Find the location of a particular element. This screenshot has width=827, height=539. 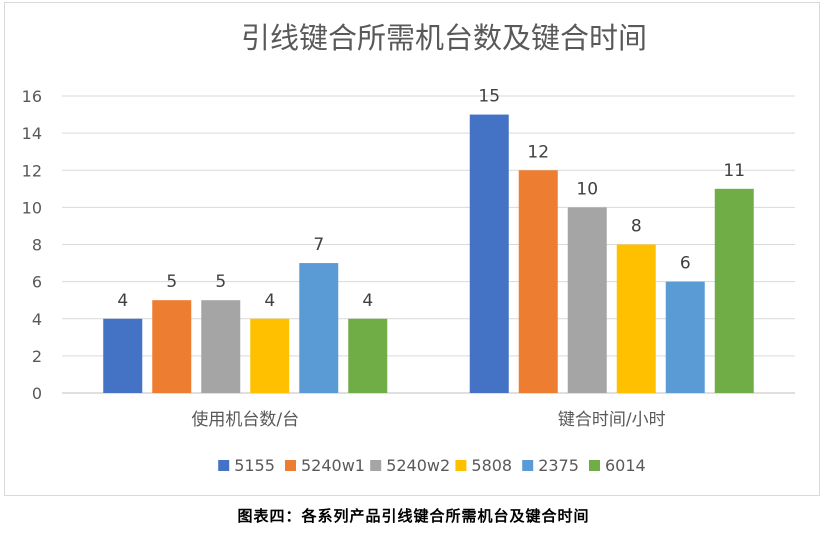

category-label: 键合时间/小时 is located at coordinates (612, 420).